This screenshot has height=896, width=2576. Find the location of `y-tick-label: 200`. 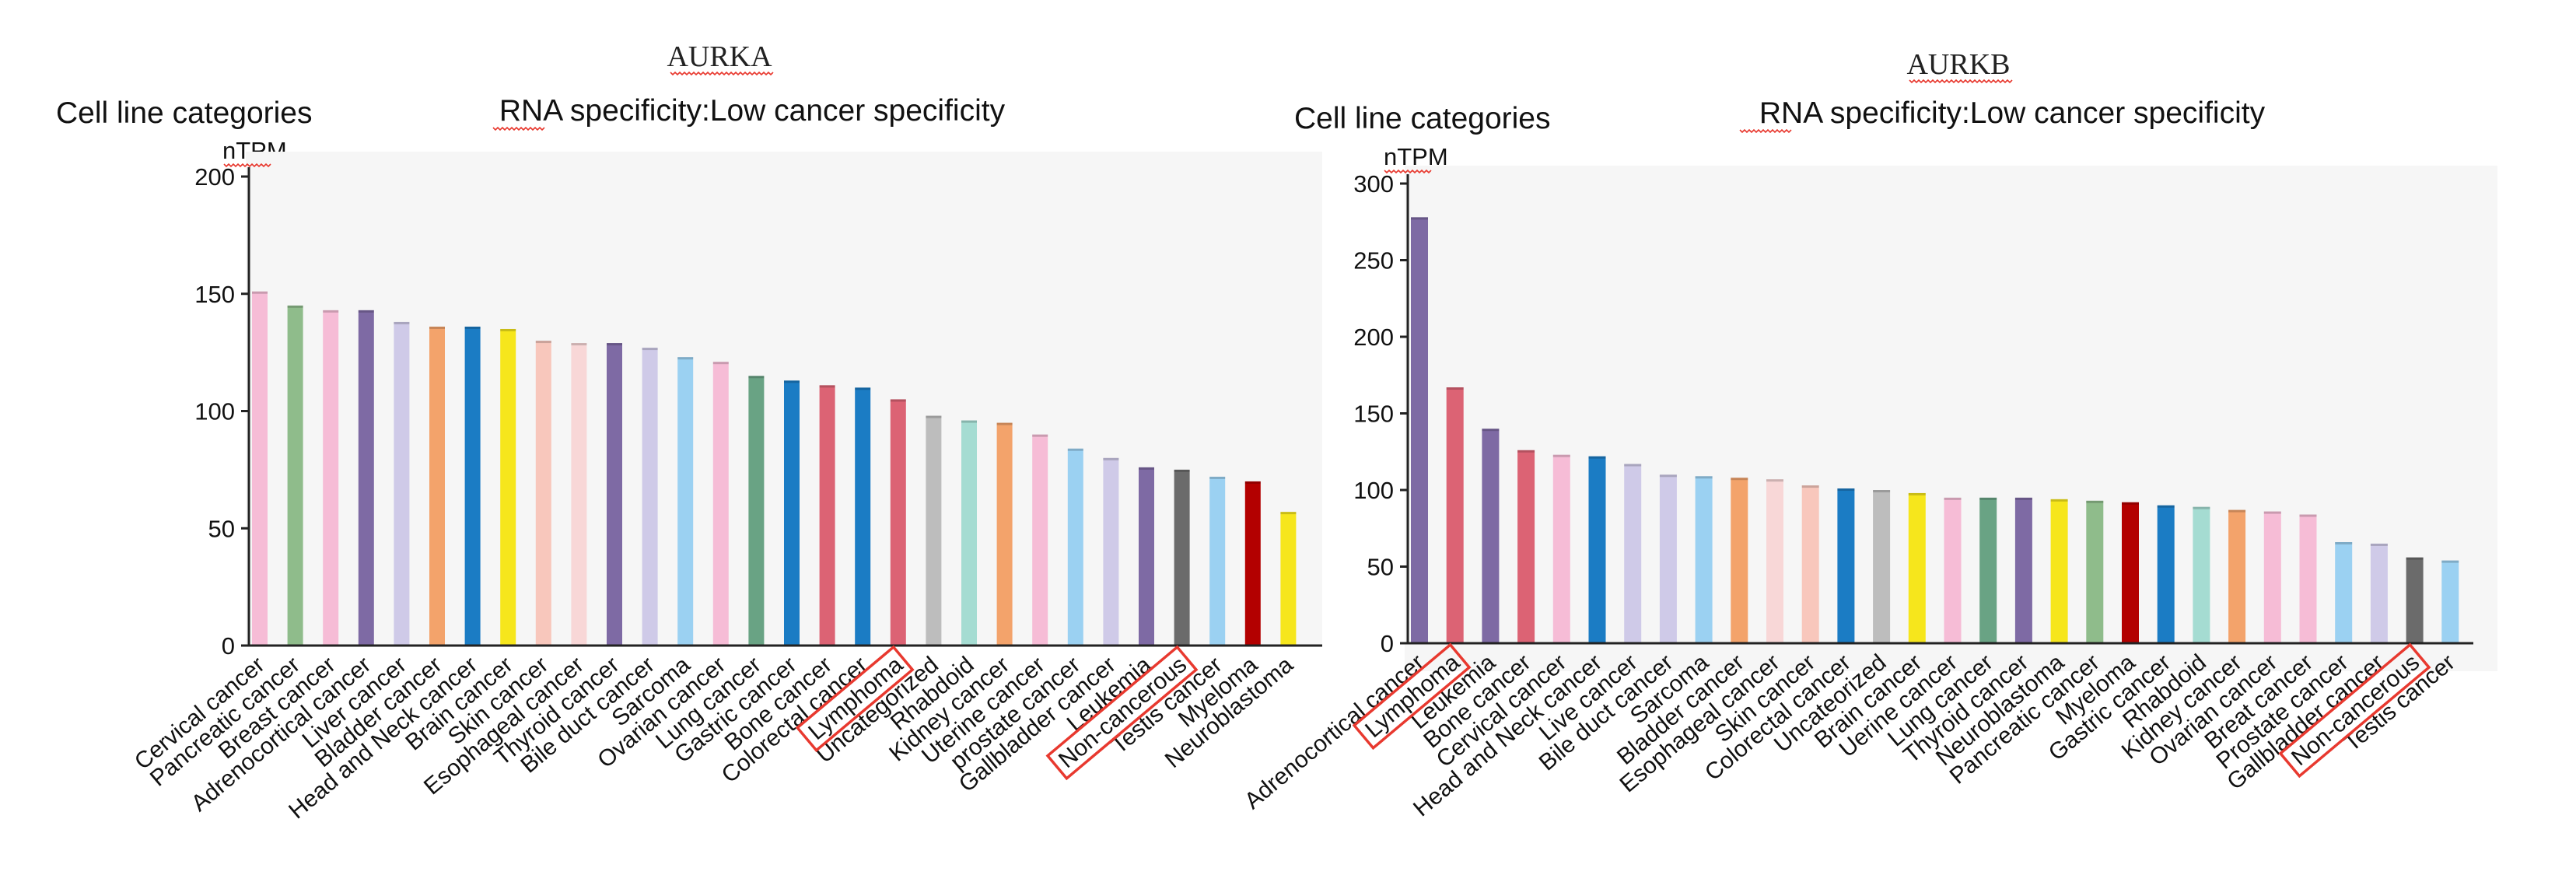

y-tick-label: 200 is located at coordinates (1374, 337).